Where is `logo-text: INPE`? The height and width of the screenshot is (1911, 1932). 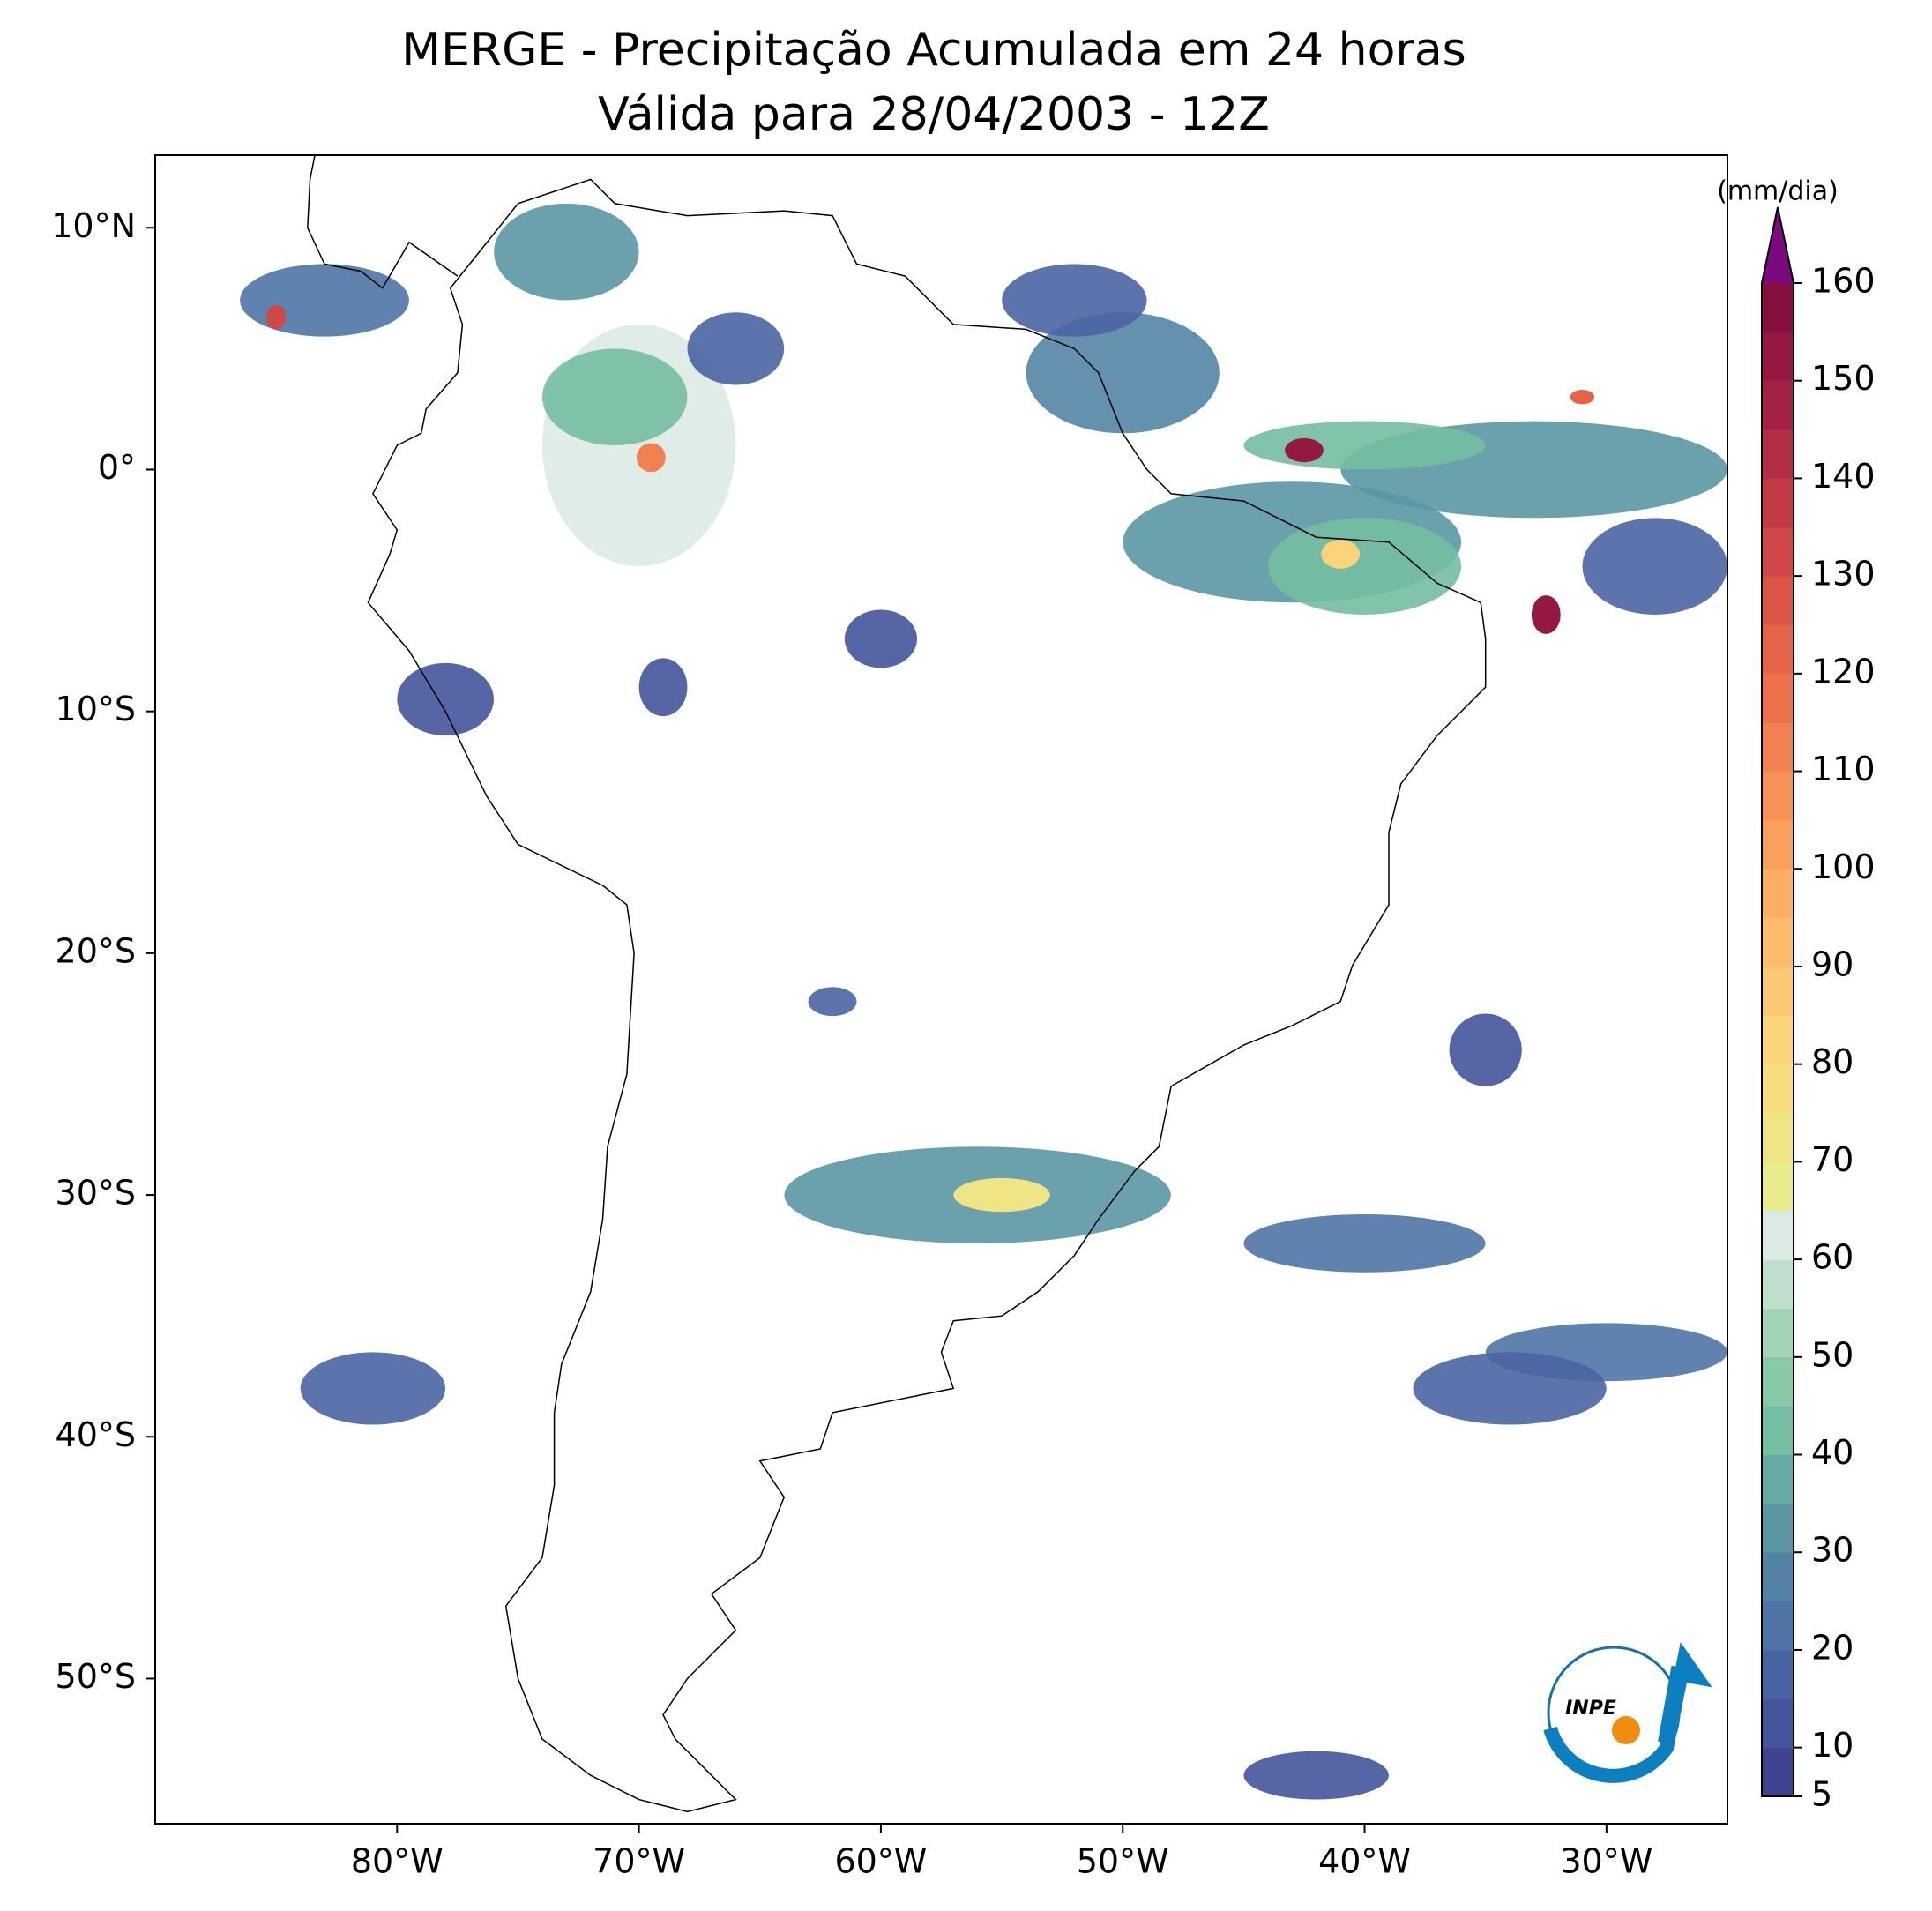 logo-text: INPE is located at coordinates (1590, 1709).